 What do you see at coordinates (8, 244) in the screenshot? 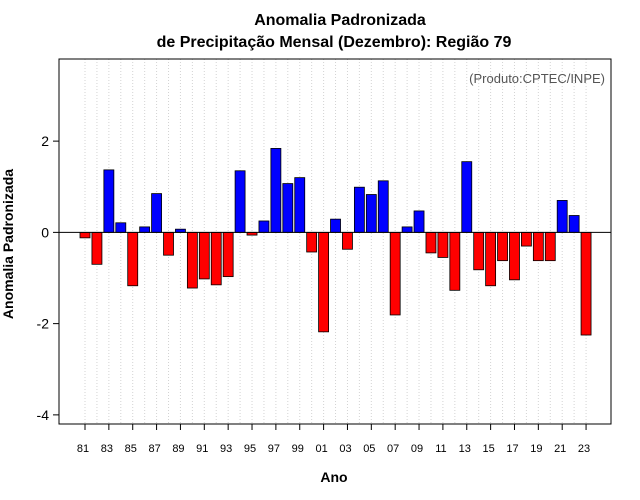
I see `y-axis-label: Anomalia Padronizada` at bounding box center [8, 244].